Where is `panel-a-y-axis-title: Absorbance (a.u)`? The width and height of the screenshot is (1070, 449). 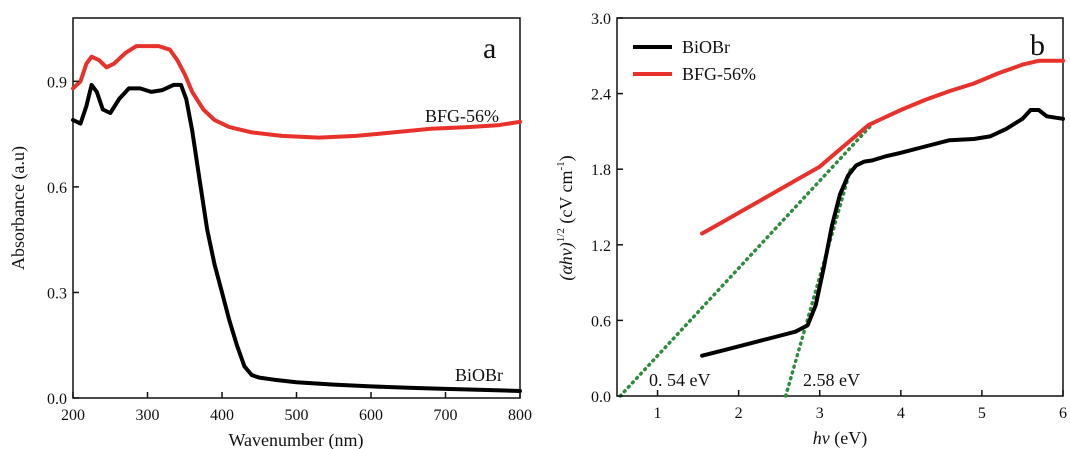 panel-a-y-axis-title: Absorbance (a.u) is located at coordinates (18, 208).